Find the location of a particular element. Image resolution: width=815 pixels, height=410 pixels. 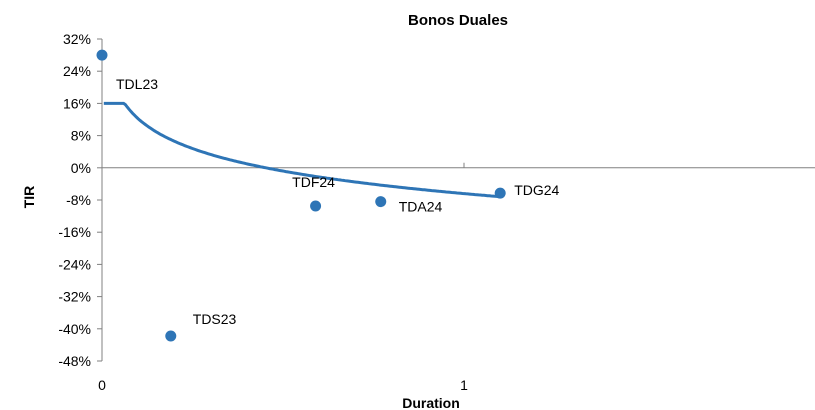

x-tick-label: 1 is located at coordinates (464, 385).